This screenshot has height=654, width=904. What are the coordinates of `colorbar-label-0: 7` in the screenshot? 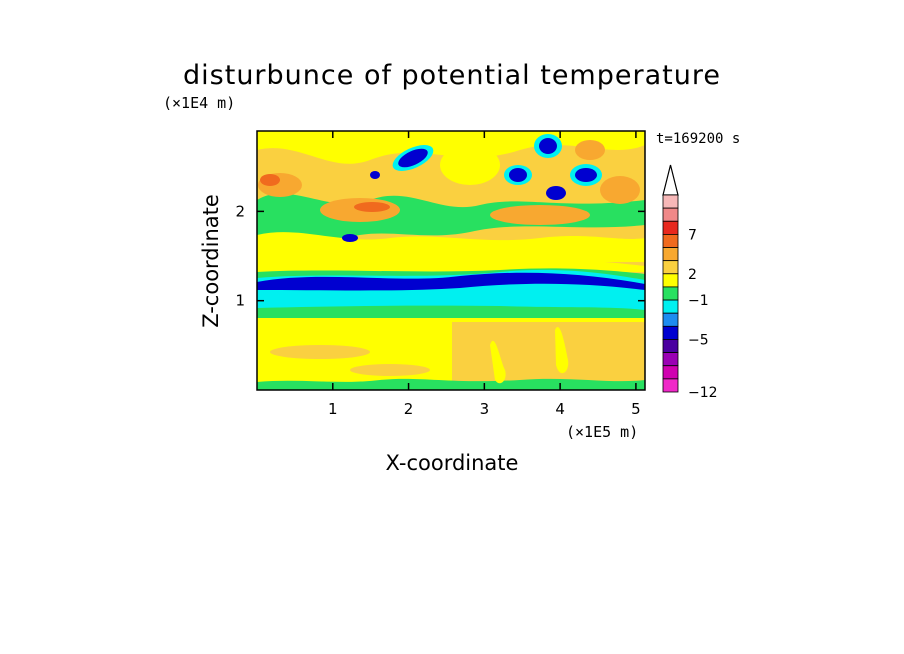 It's located at (692, 235).